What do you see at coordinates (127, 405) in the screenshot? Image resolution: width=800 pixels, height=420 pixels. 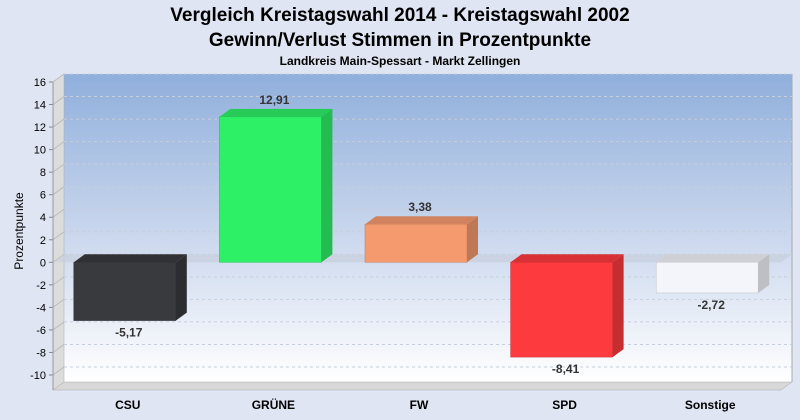 I see `category-label: CSU` at bounding box center [127, 405].